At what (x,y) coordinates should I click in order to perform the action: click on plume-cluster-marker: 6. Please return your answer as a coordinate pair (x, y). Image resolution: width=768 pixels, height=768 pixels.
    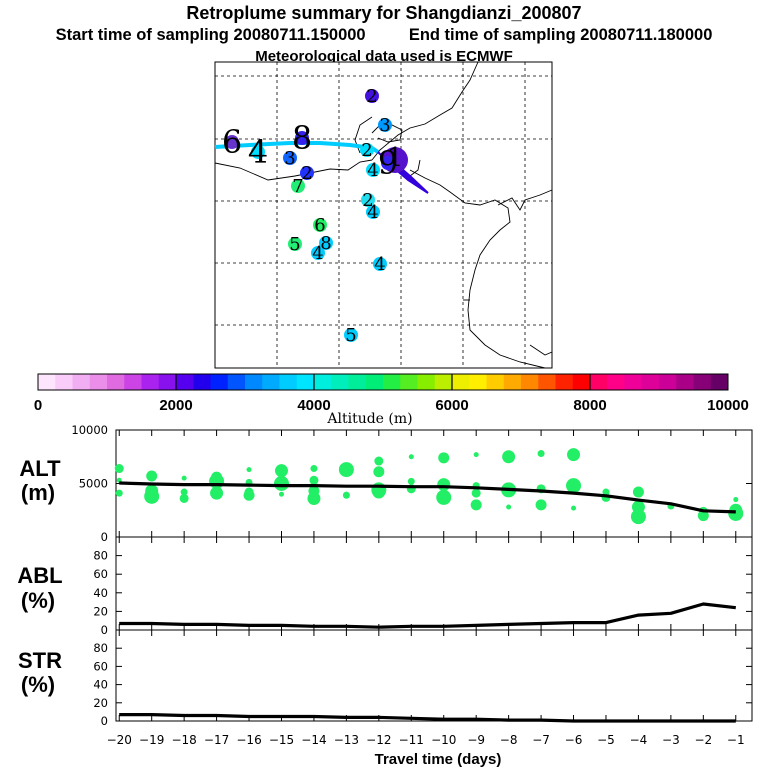
    Looking at the image, I should click on (320, 225).